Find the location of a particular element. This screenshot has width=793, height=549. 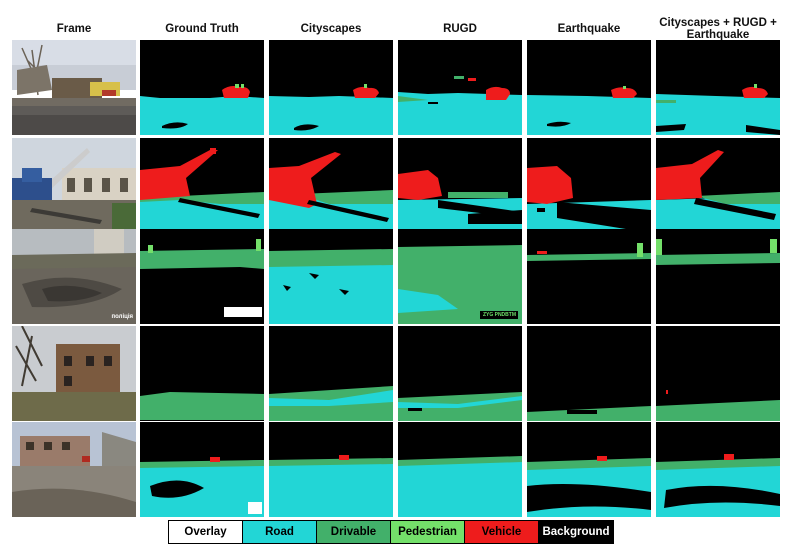

seg-combined-row1 is located at coordinates (718, 87).